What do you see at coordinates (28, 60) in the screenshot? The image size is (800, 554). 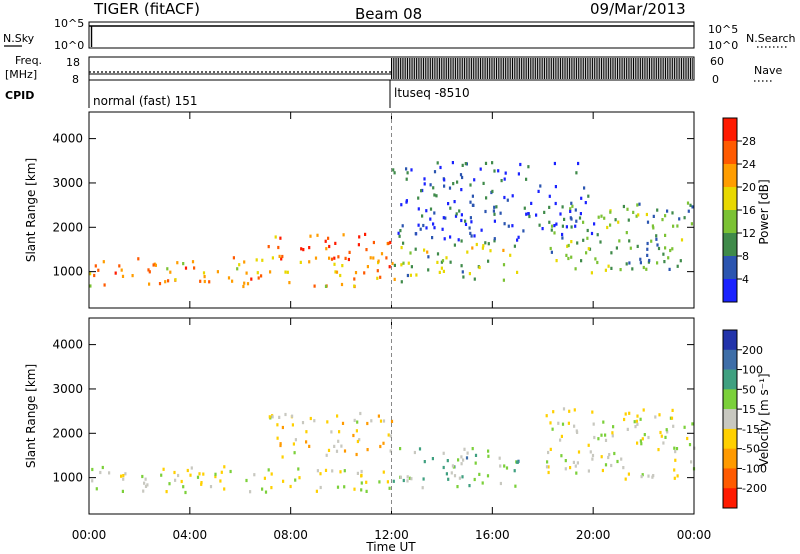 I see `freq-label-1: Freq.` at bounding box center [28, 60].